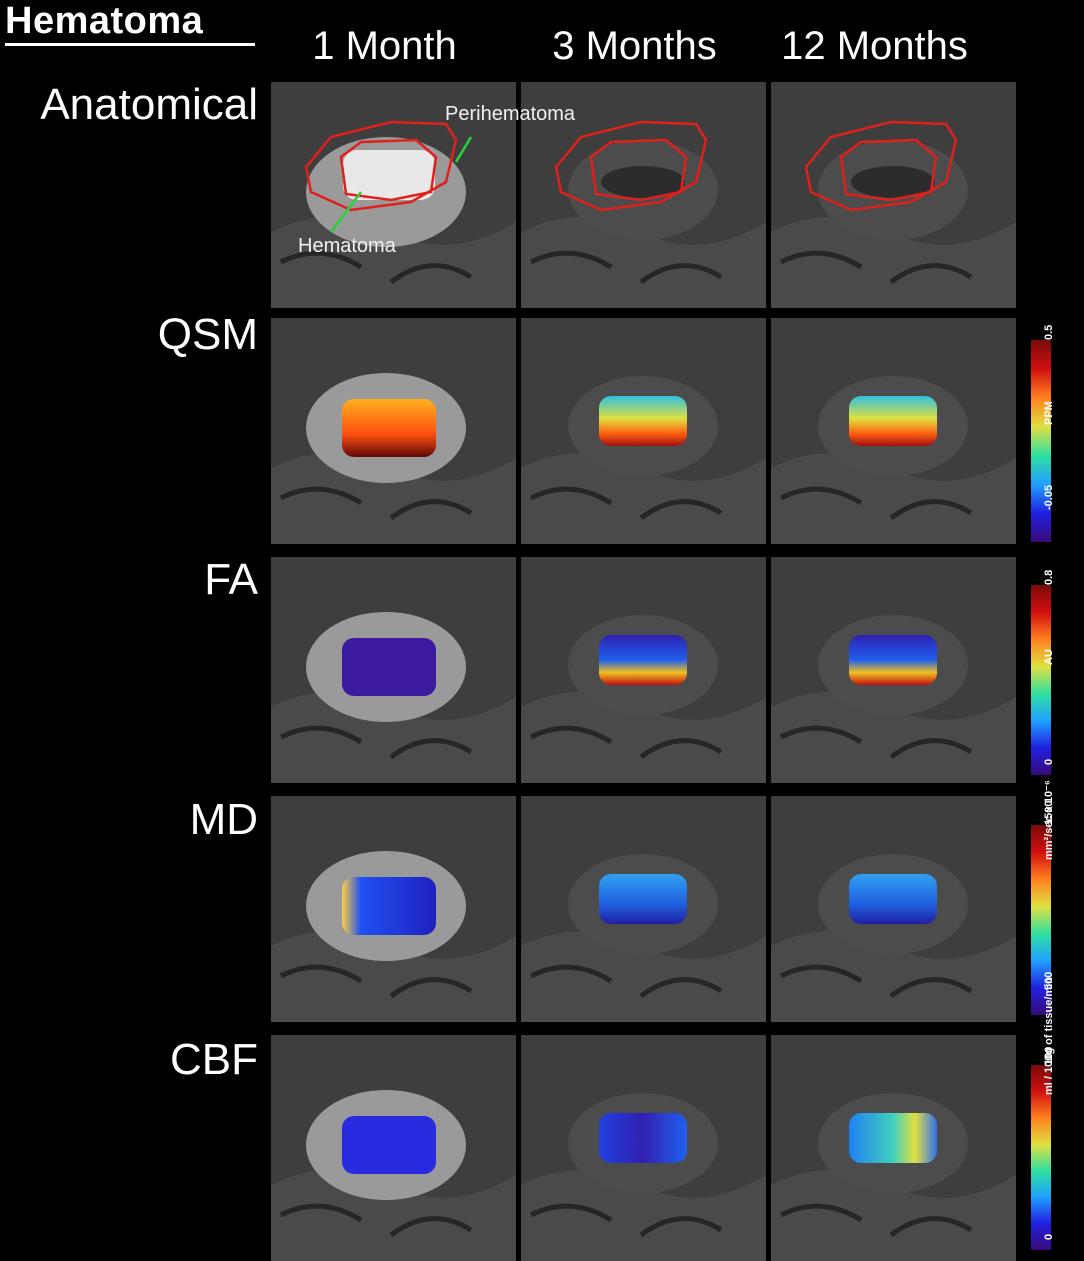 The width and height of the screenshot is (1084, 1261). Describe the element at coordinates (207, 334) in the screenshot. I see `row-label-qsm: QSM` at that location.